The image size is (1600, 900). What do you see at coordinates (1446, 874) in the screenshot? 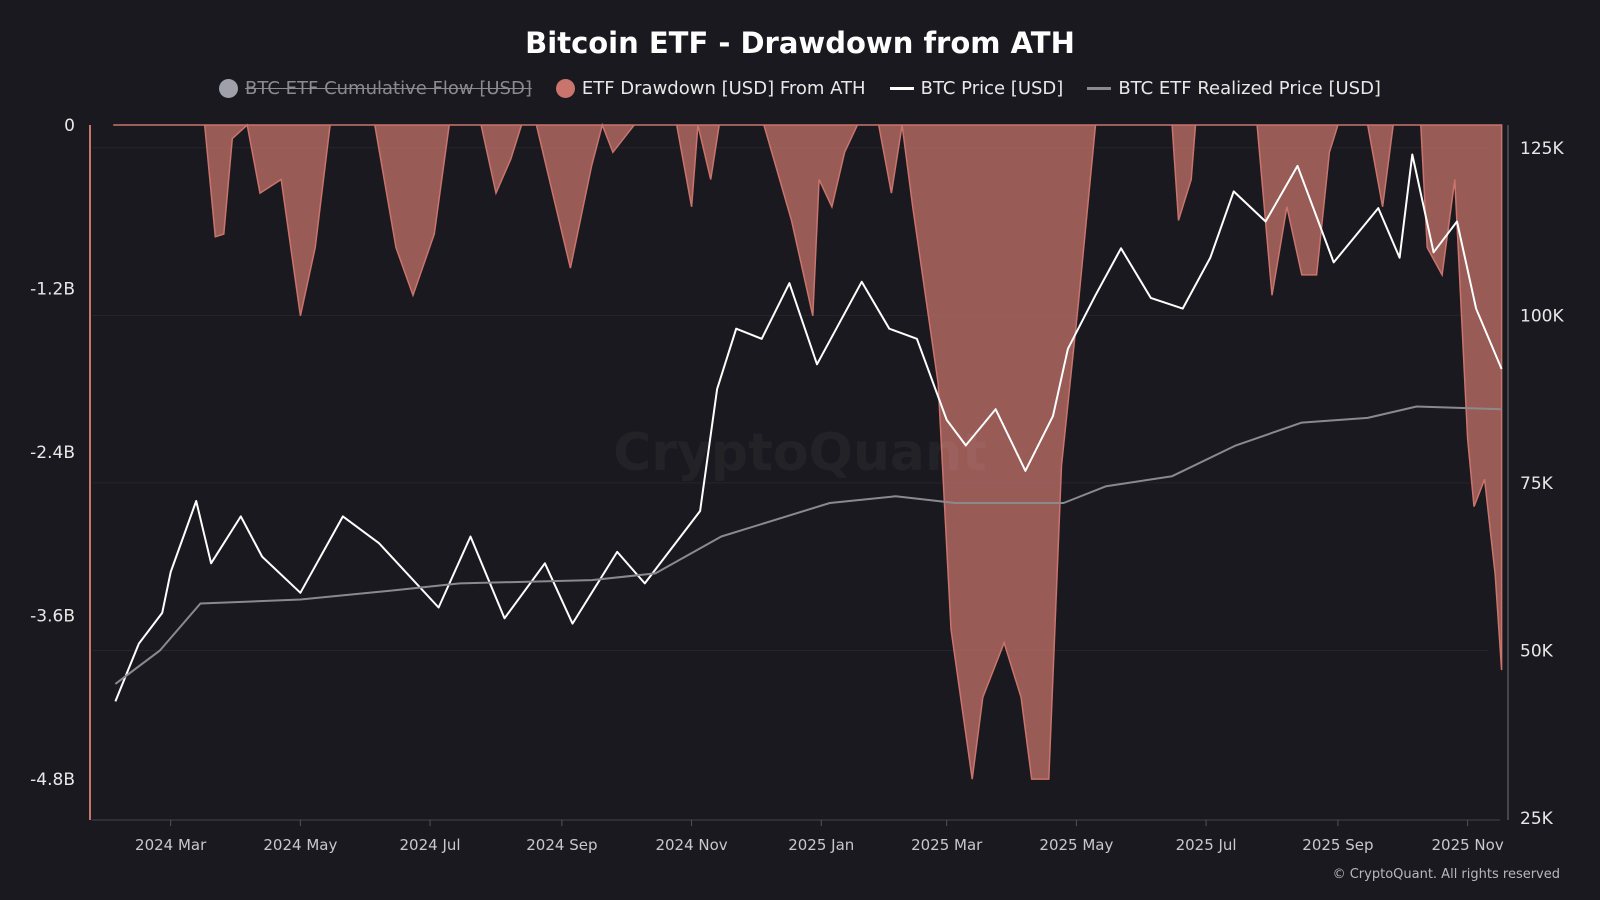
I see `copyright: © CryptoQuant. All rights reserved` at bounding box center [1446, 874].